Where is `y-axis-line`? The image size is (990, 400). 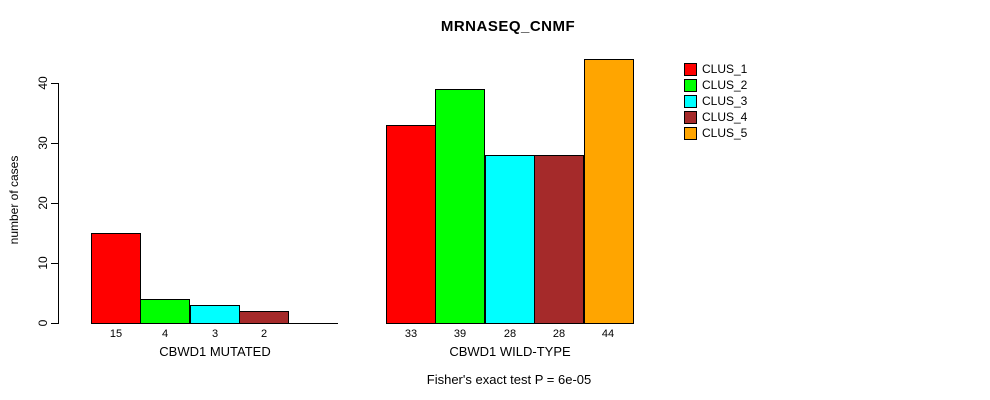
y-axis-line is located at coordinates (58, 203).